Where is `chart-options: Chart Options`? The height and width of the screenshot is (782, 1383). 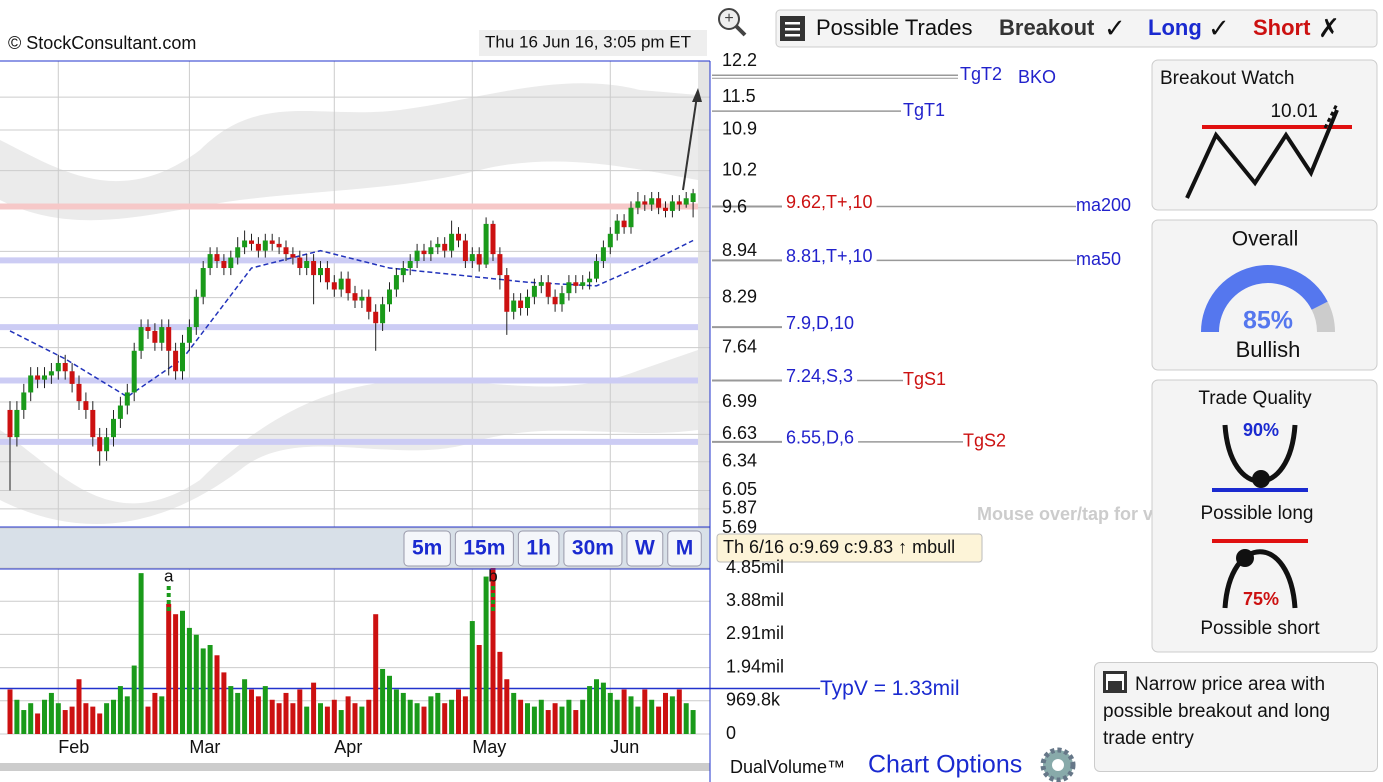 chart-options: Chart Options is located at coordinates (945, 765).